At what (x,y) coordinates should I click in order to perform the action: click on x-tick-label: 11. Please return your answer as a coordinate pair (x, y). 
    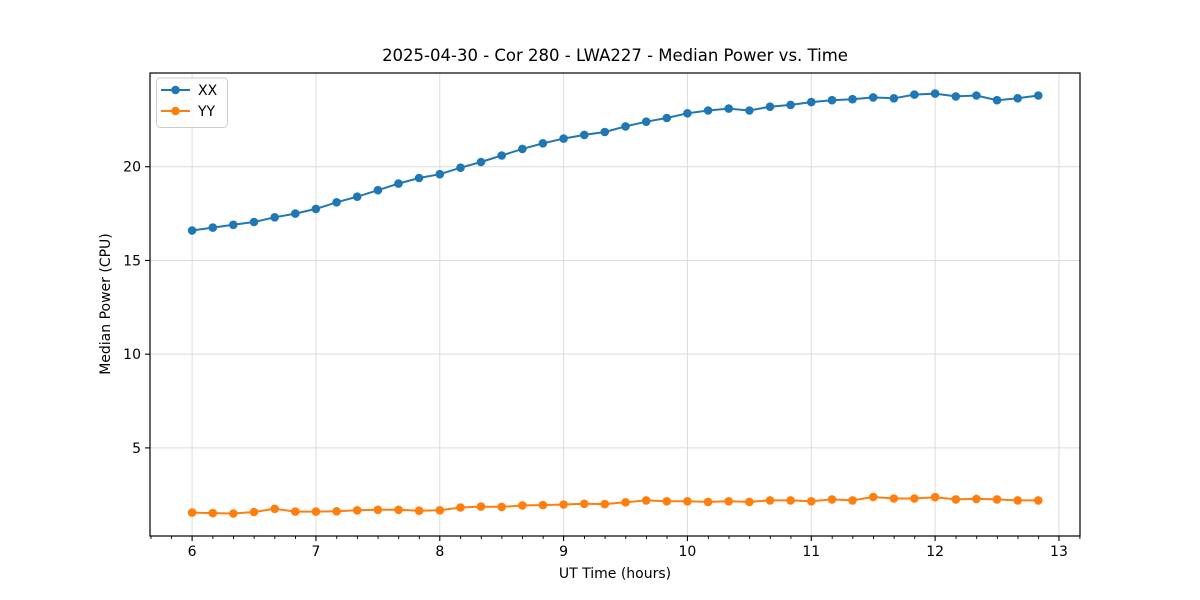
    Looking at the image, I should click on (811, 552).